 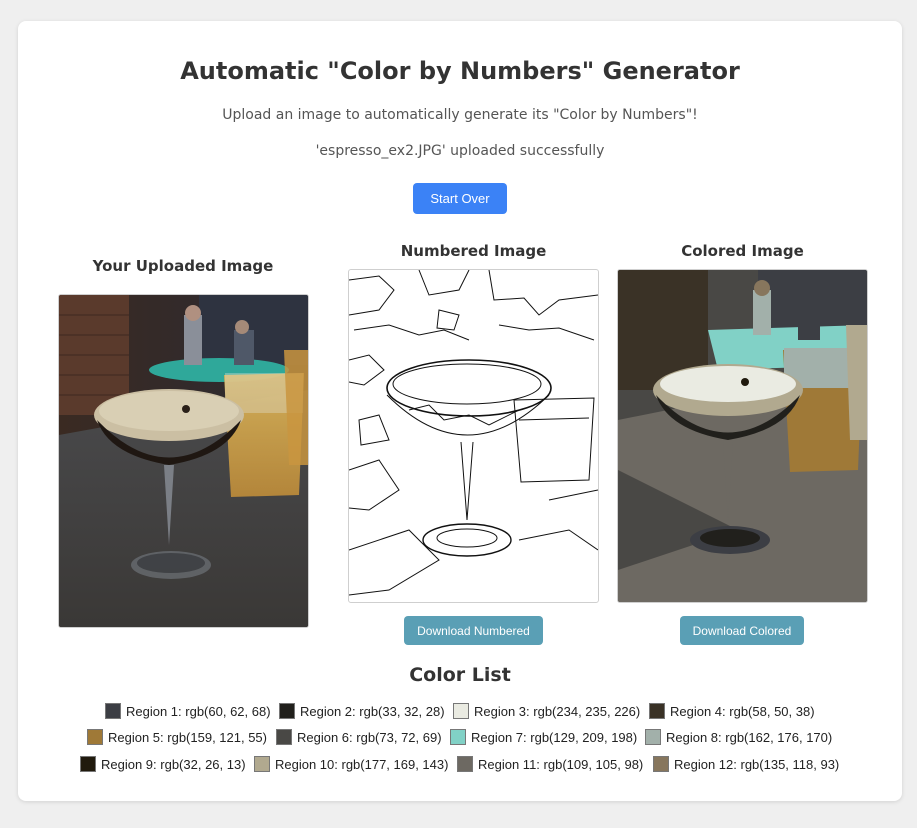 What do you see at coordinates (473, 251) in the screenshot?
I see `numbered-image-title: Numbered Image` at bounding box center [473, 251].